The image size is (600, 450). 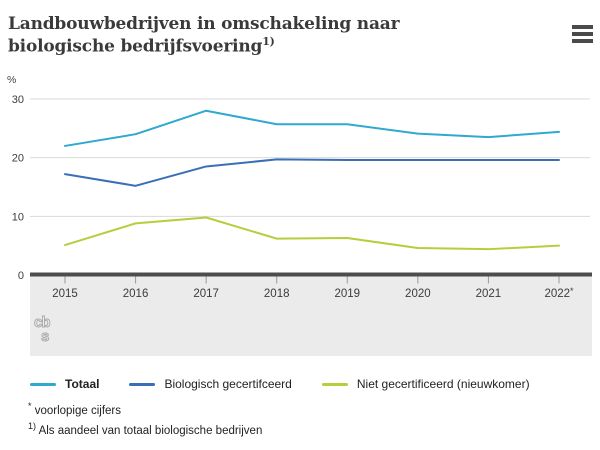 I want to click on hamburger-menu-icon, so click(x=582, y=35).